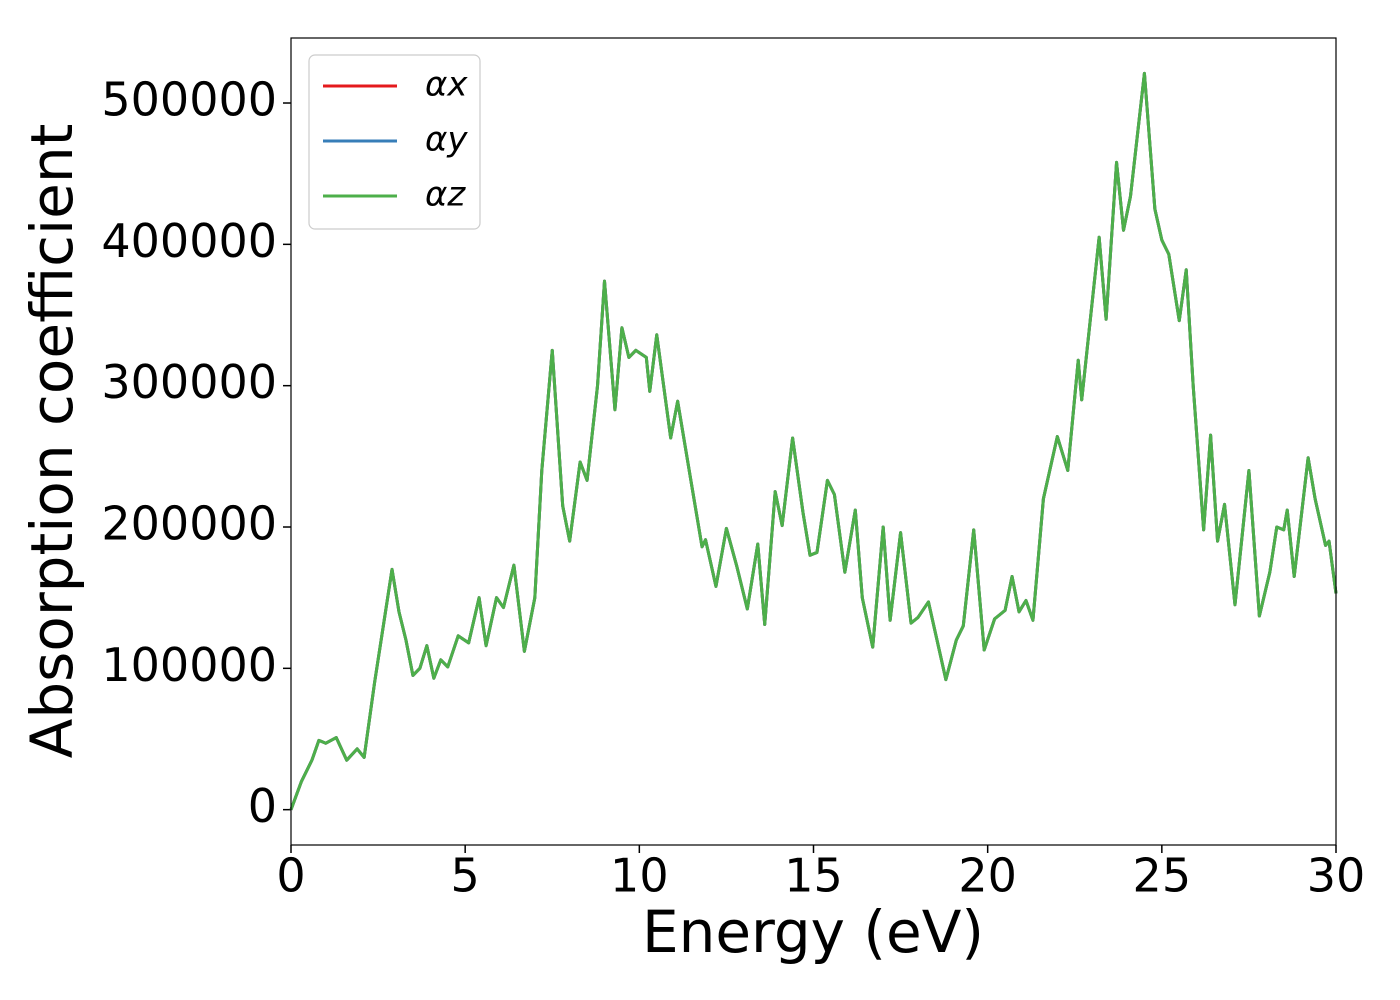  I want to click on x-tick-label: 20, so click(987, 876).